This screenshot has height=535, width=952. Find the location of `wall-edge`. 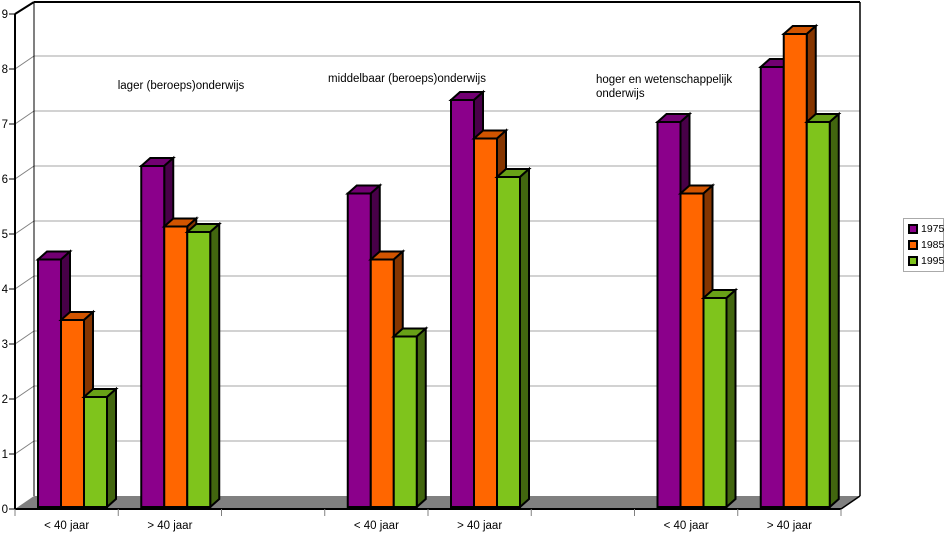

wall-edge is located at coordinates (24, 8).